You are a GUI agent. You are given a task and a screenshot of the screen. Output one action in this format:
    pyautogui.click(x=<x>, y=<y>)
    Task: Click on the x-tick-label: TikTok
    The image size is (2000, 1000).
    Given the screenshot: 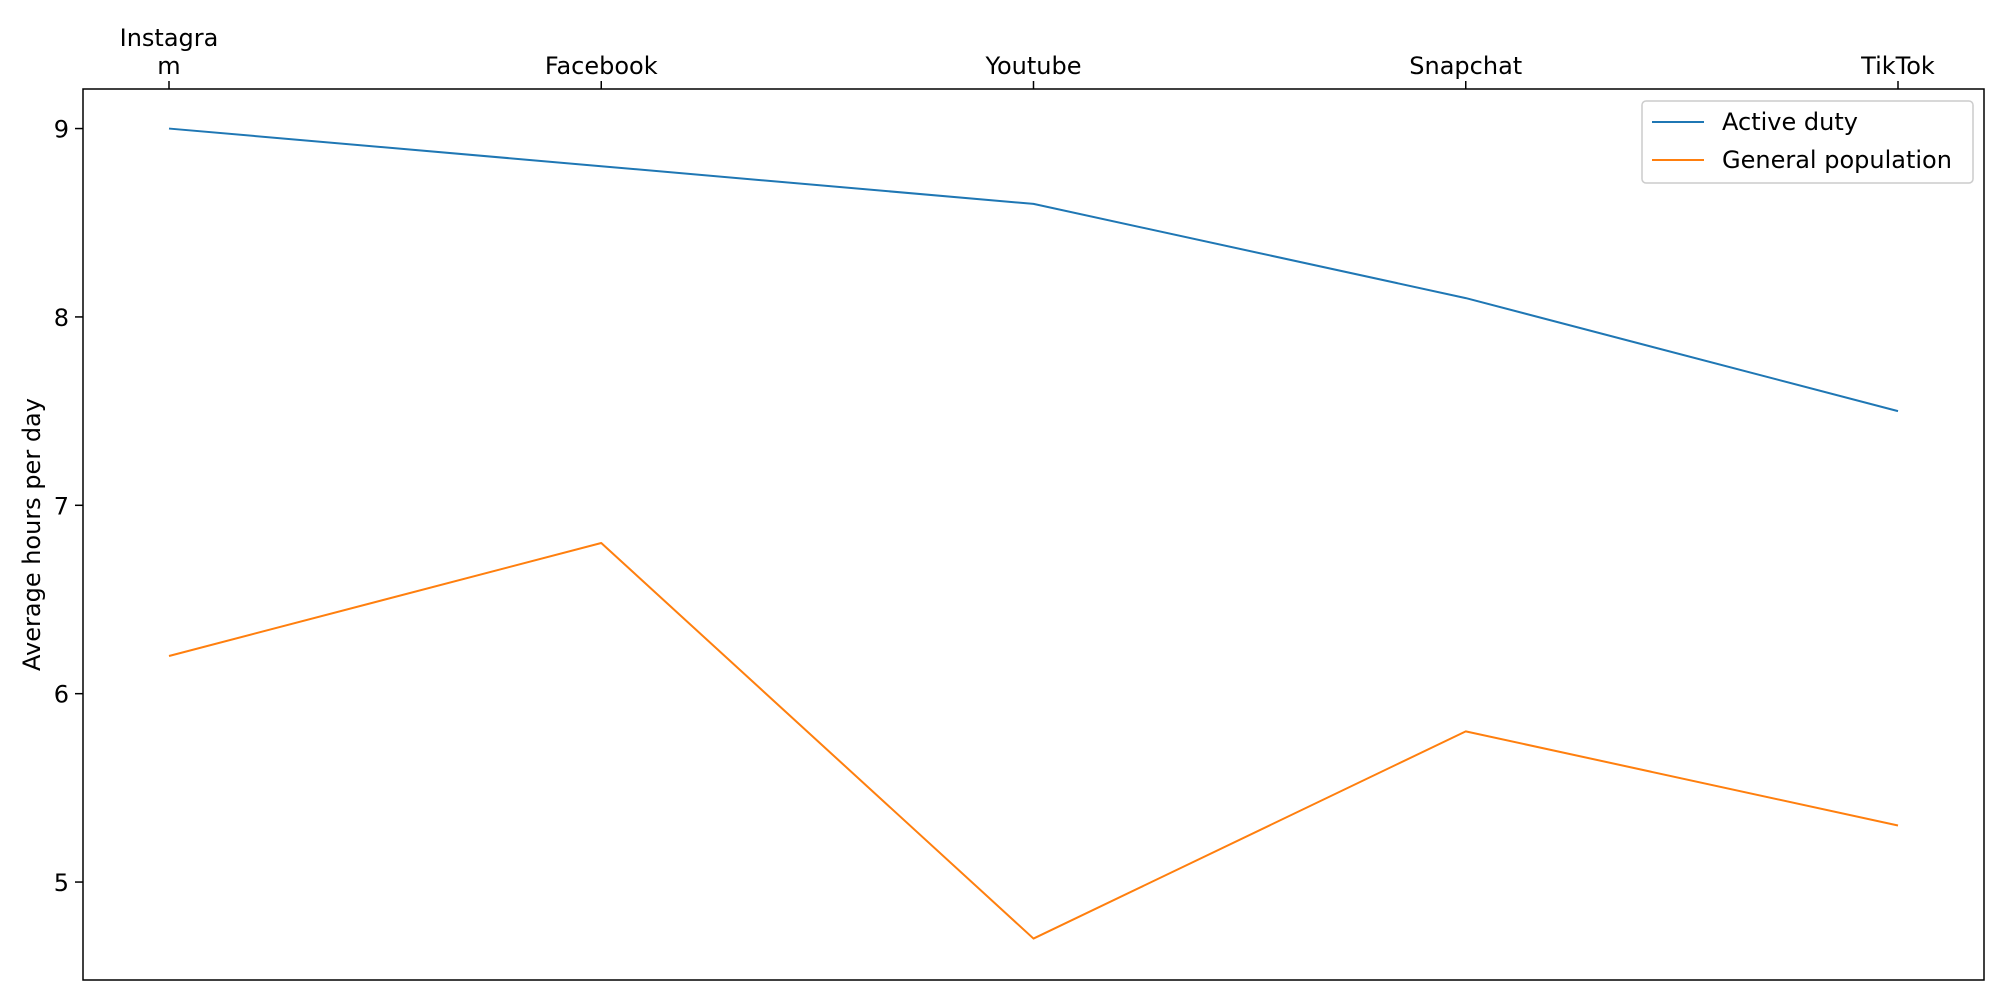 What is the action you would take?
    pyautogui.click(x=1897, y=66)
    